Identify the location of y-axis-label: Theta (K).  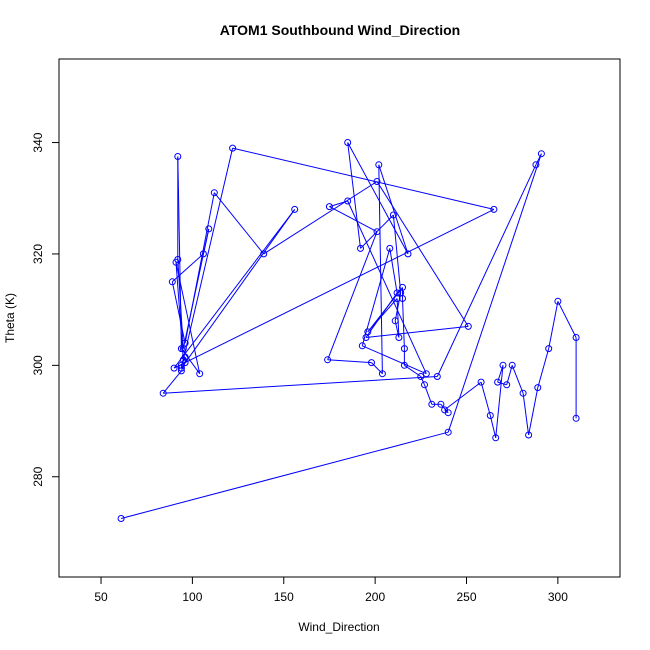
(10, 318).